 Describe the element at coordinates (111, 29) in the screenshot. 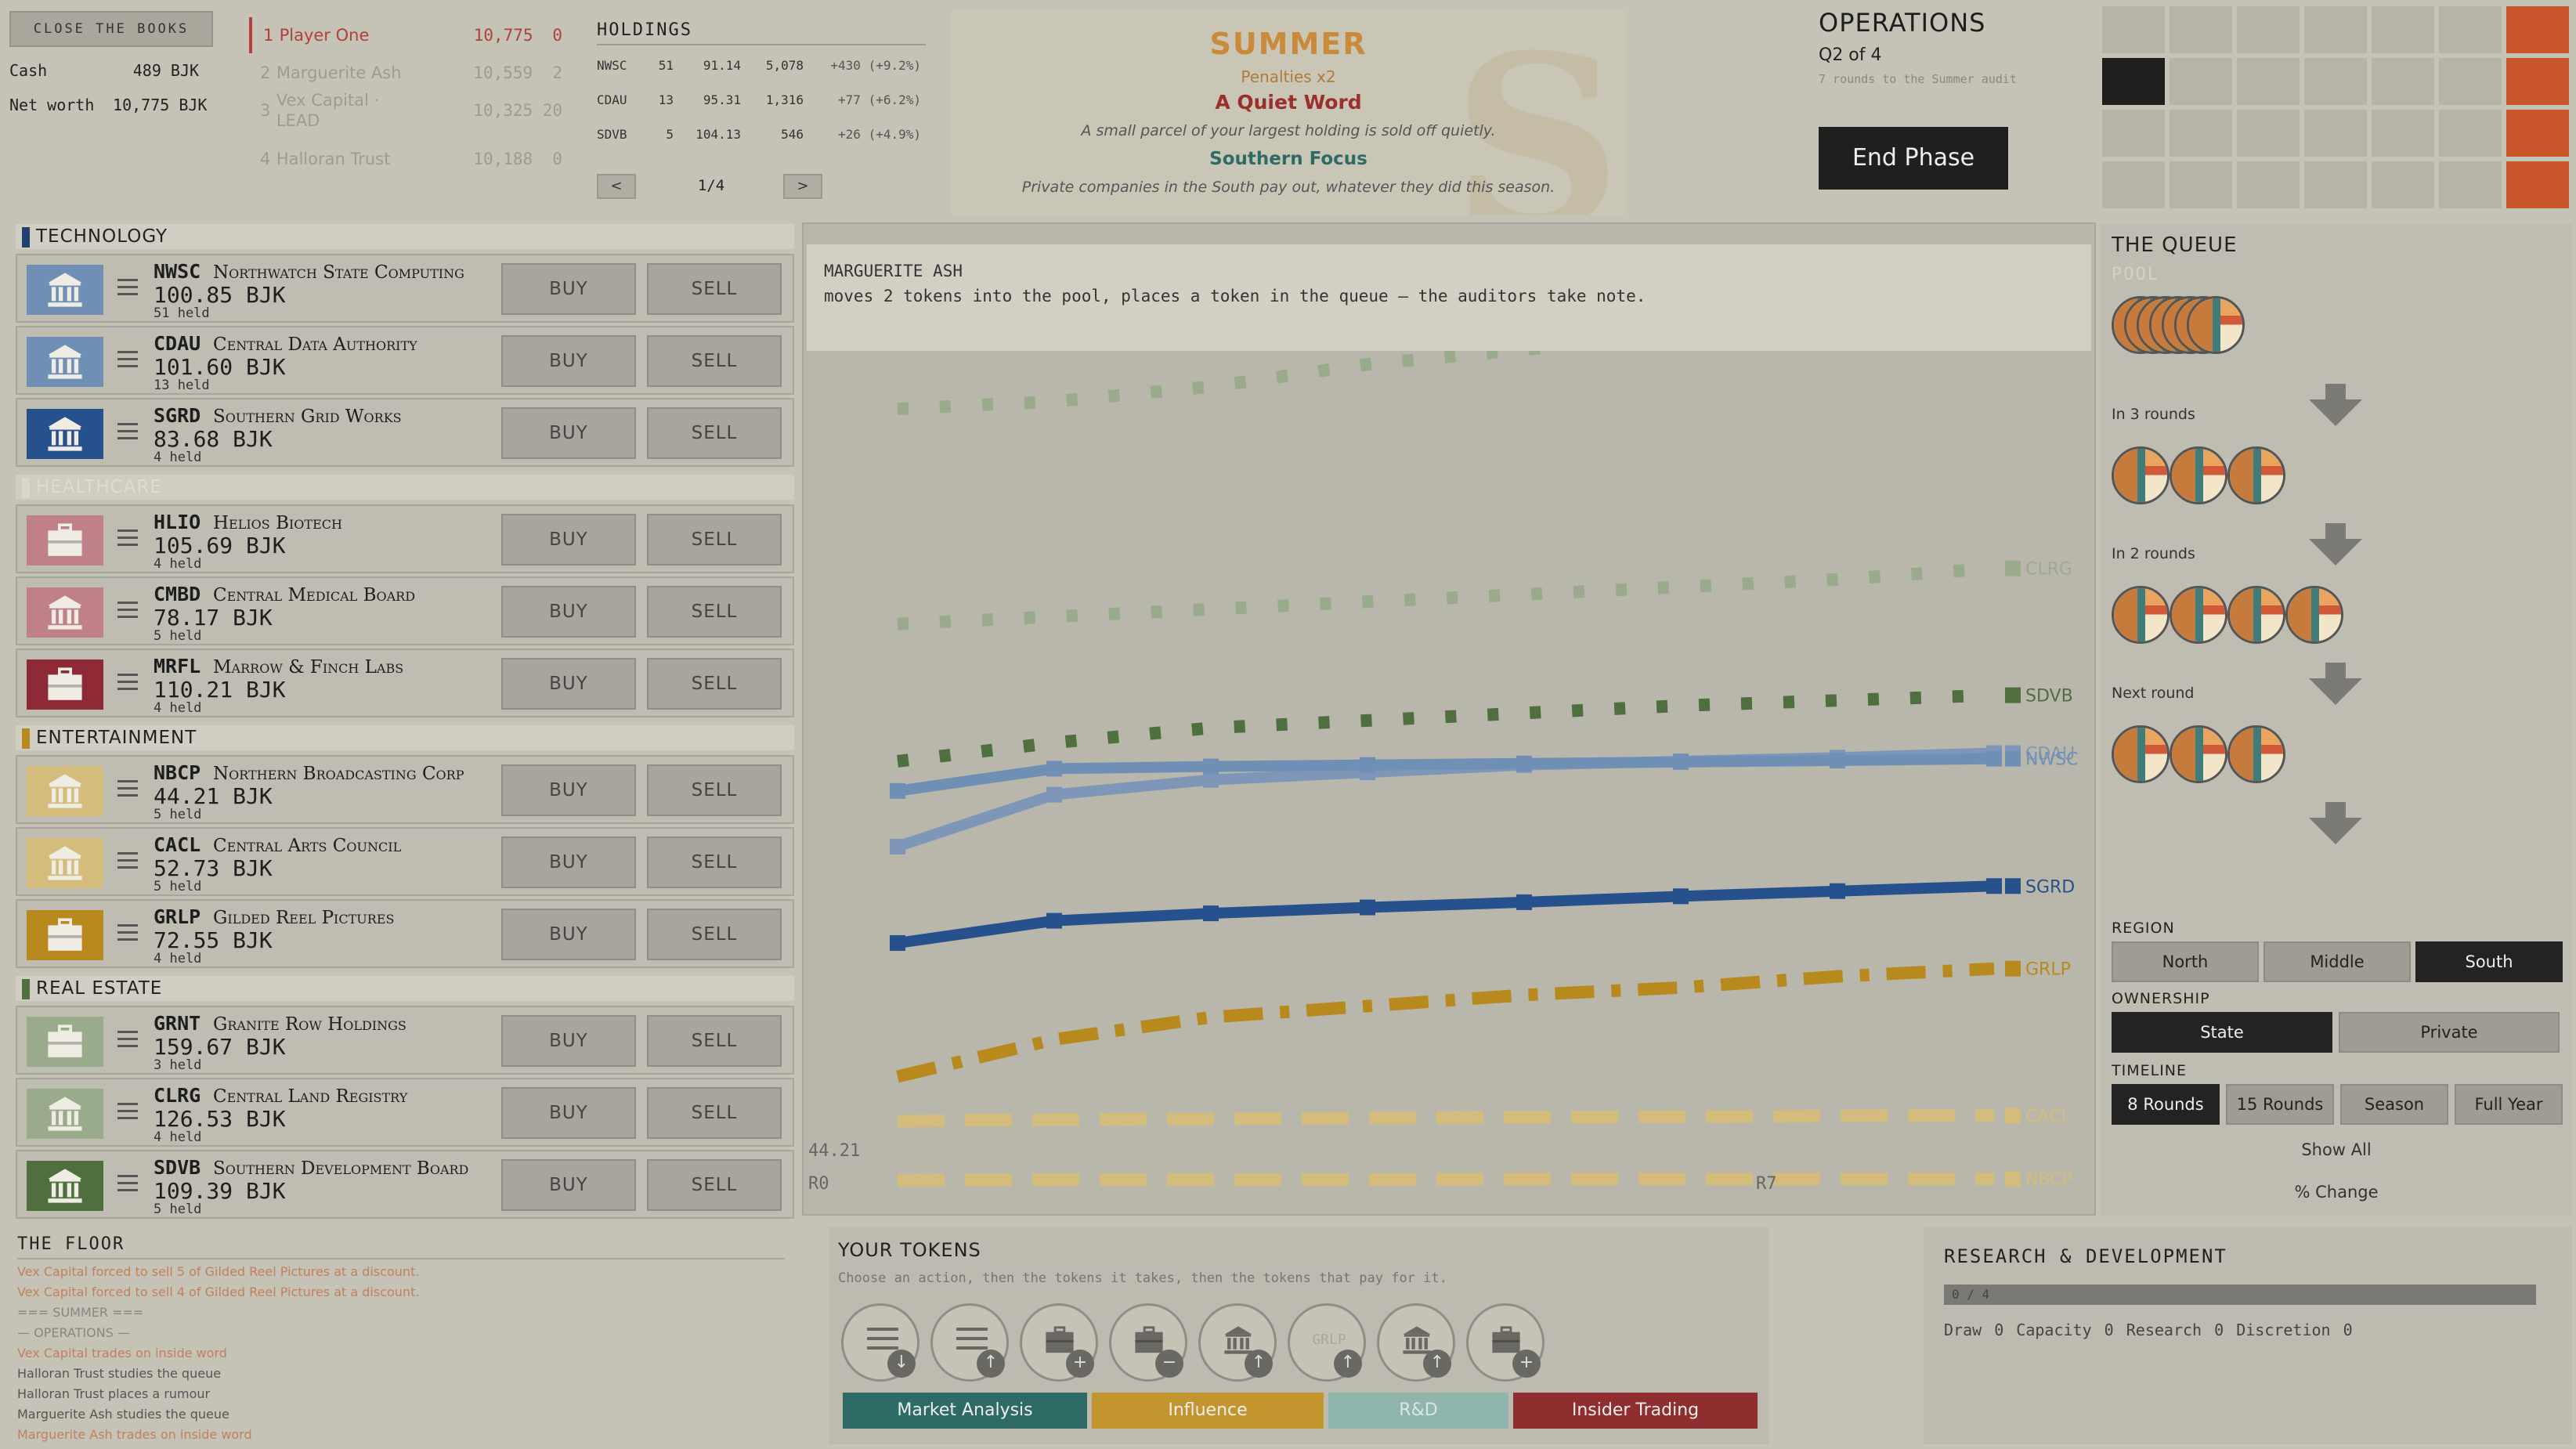

I see `close-books-button: CLOSE THE BOOKS` at that location.